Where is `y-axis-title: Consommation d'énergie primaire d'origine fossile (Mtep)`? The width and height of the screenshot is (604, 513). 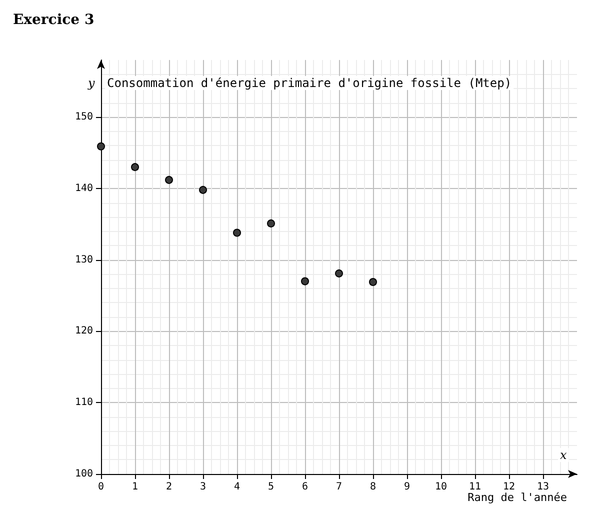 y-axis-title: Consommation d'énergie primaire d'origine fossile (Mtep) is located at coordinates (309, 83).